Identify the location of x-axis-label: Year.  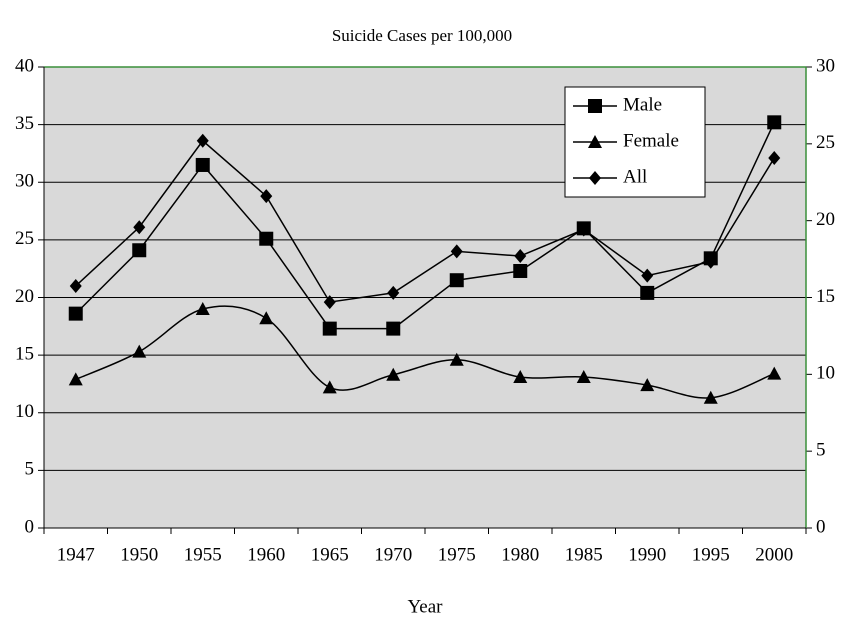
(425, 606).